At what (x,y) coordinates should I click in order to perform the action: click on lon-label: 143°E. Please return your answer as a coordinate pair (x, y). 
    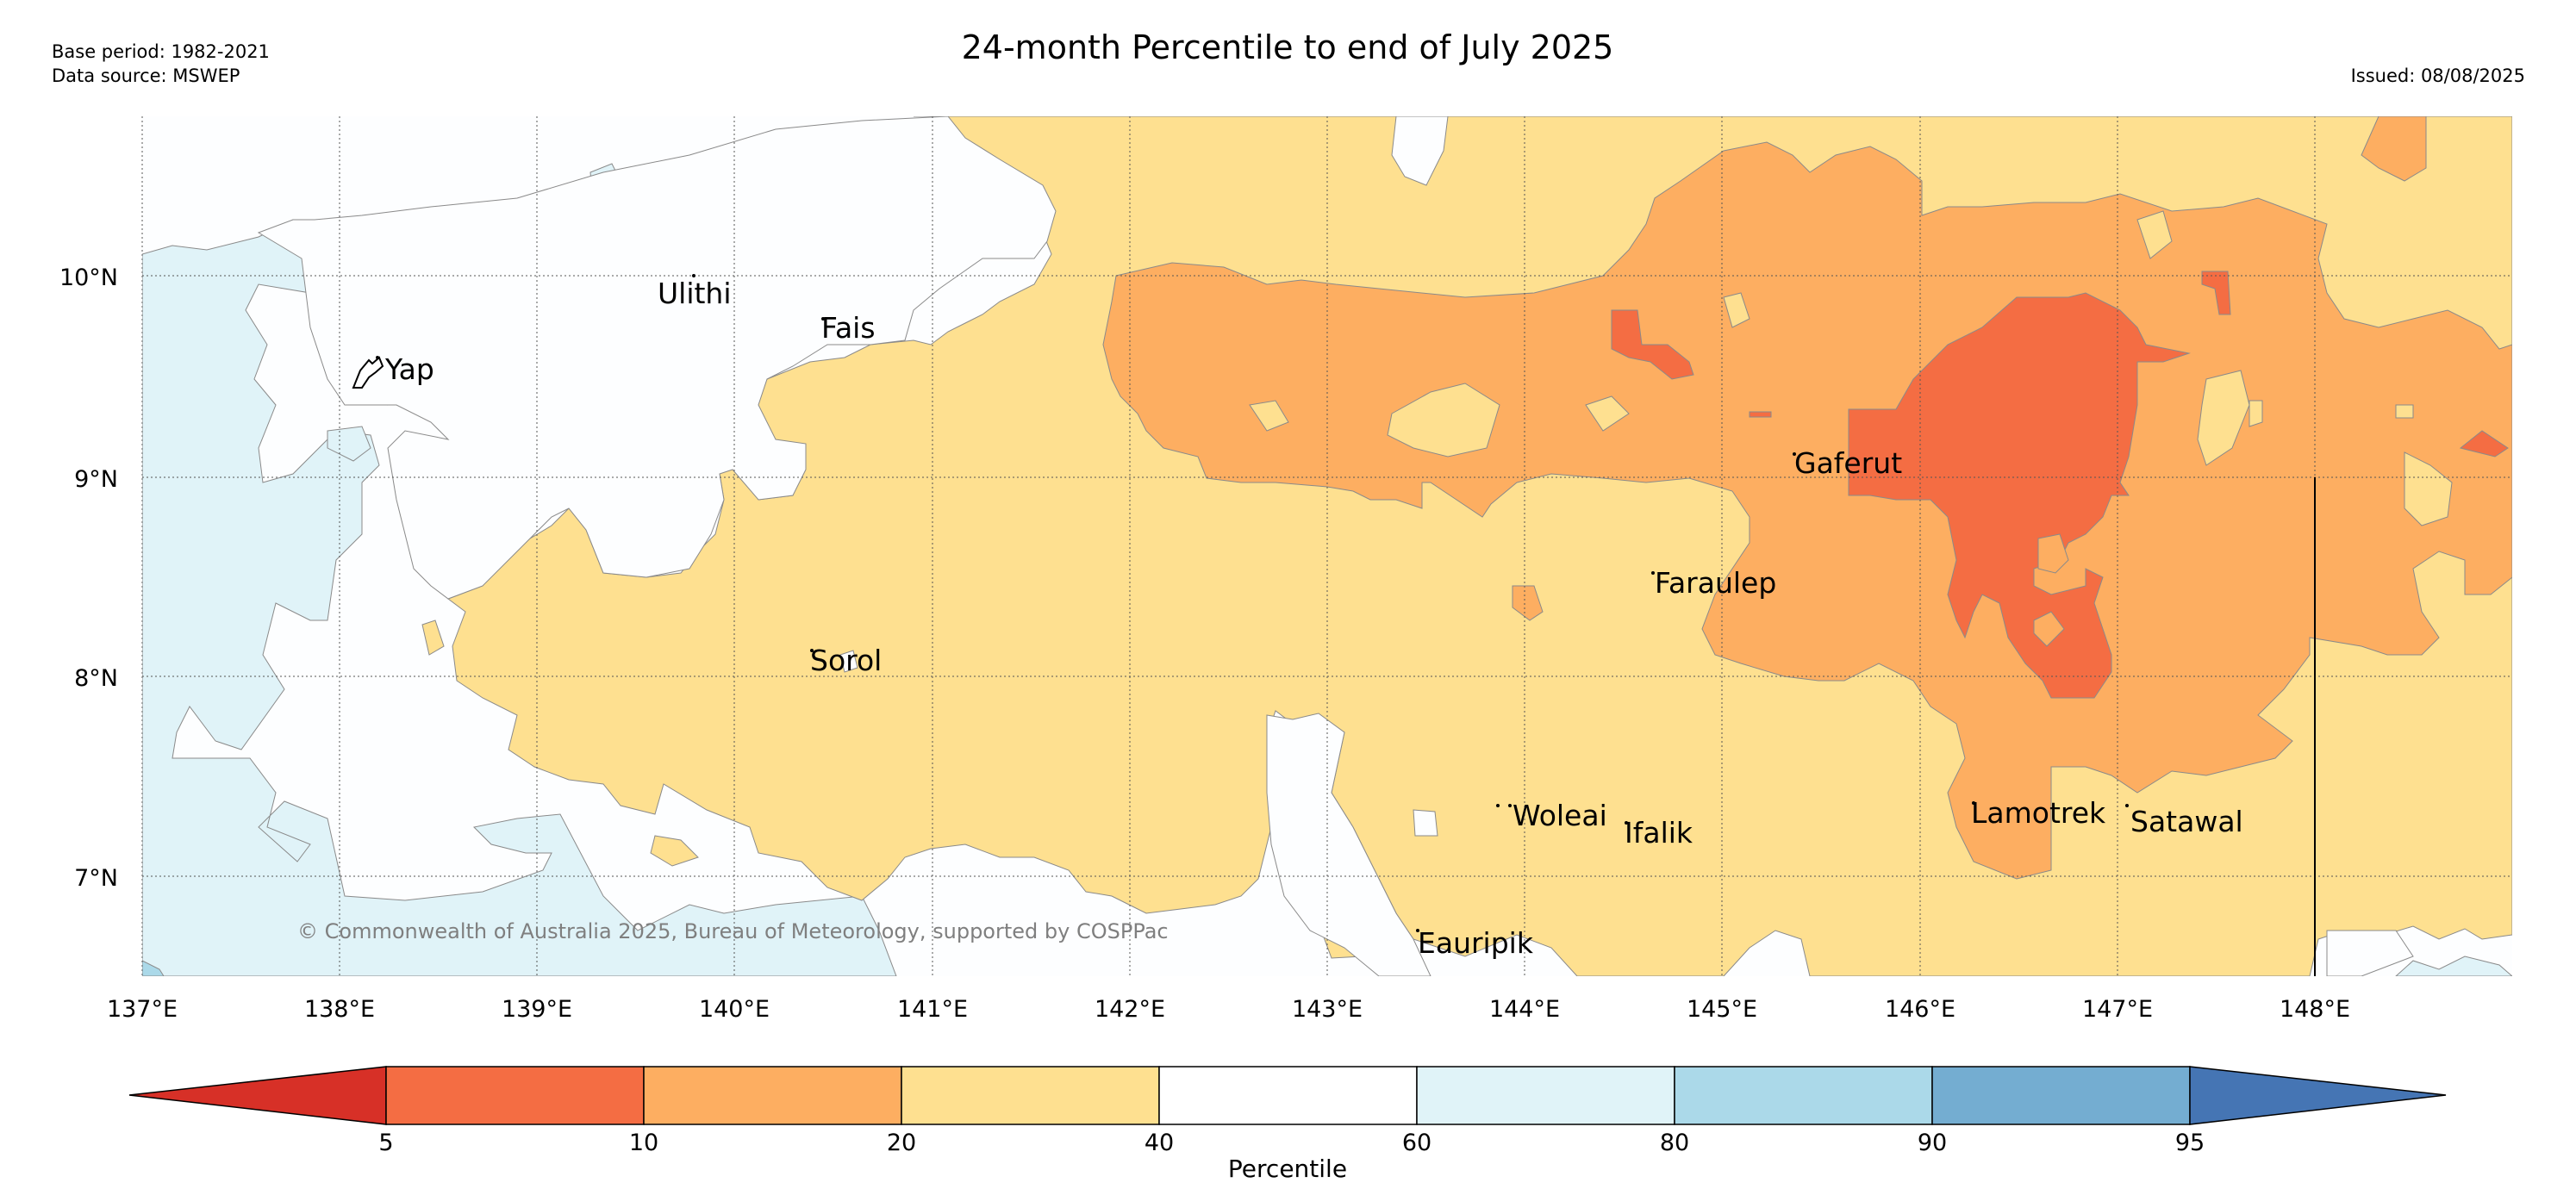
    Looking at the image, I should click on (1327, 1010).